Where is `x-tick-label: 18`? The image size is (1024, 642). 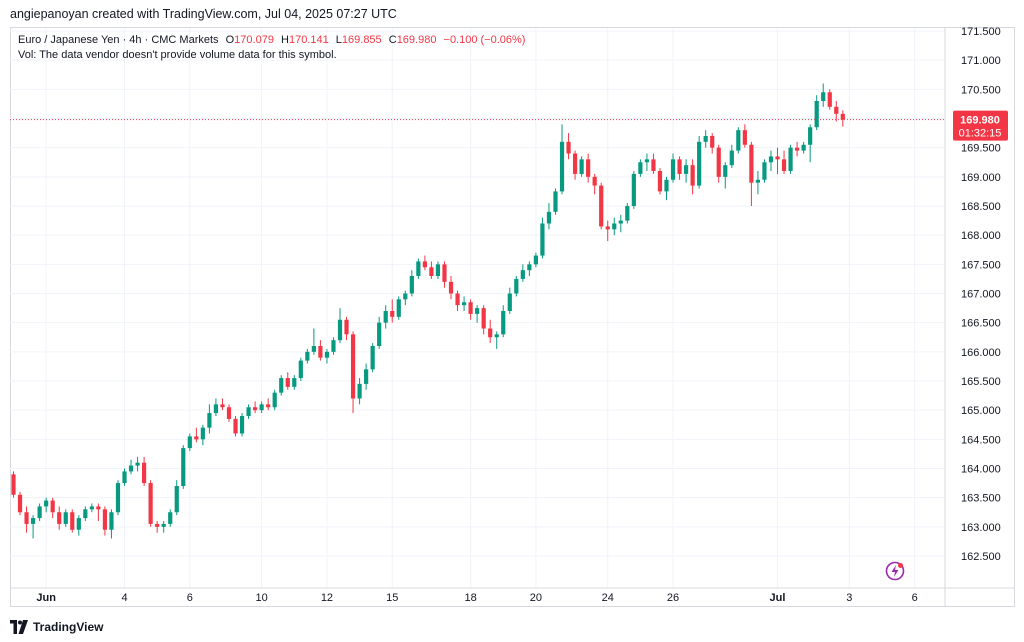
x-tick-label: 18 is located at coordinates (470, 598).